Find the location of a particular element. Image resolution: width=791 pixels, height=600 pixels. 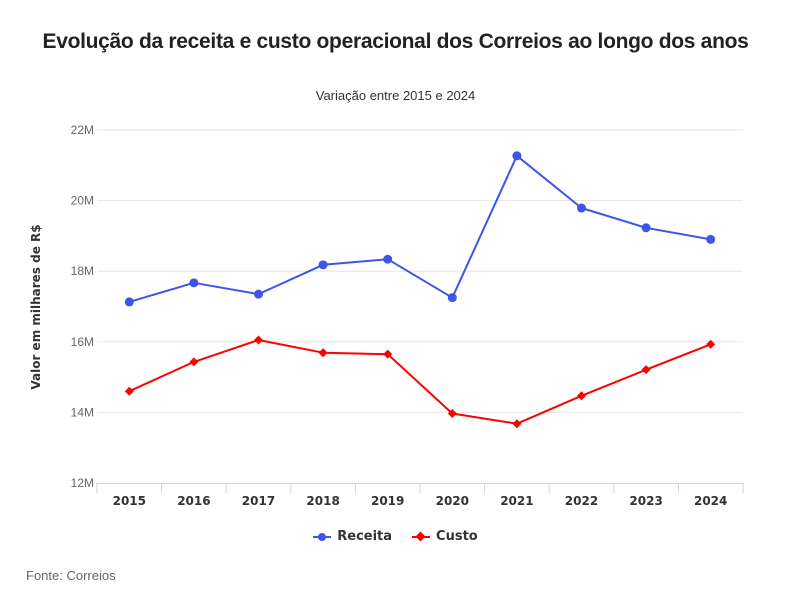

x-axis: 2015 2016 2017 2018 2019 2020 2021 2022 2023 2024 is located at coordinates (420, 495).